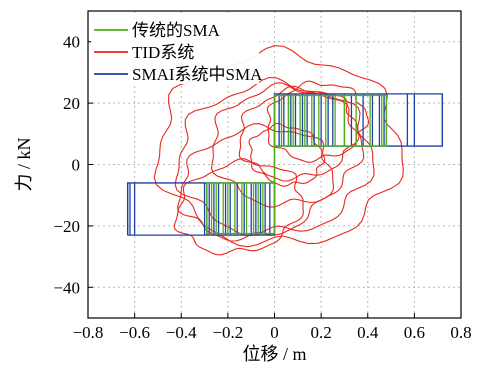 Image resolution: width=477 pixels, height=365 pixels. What do you see at coordinates (227, 332) in the screenshot?
I see `x-tick-label: −0.2` at bounding box center [227, 332].